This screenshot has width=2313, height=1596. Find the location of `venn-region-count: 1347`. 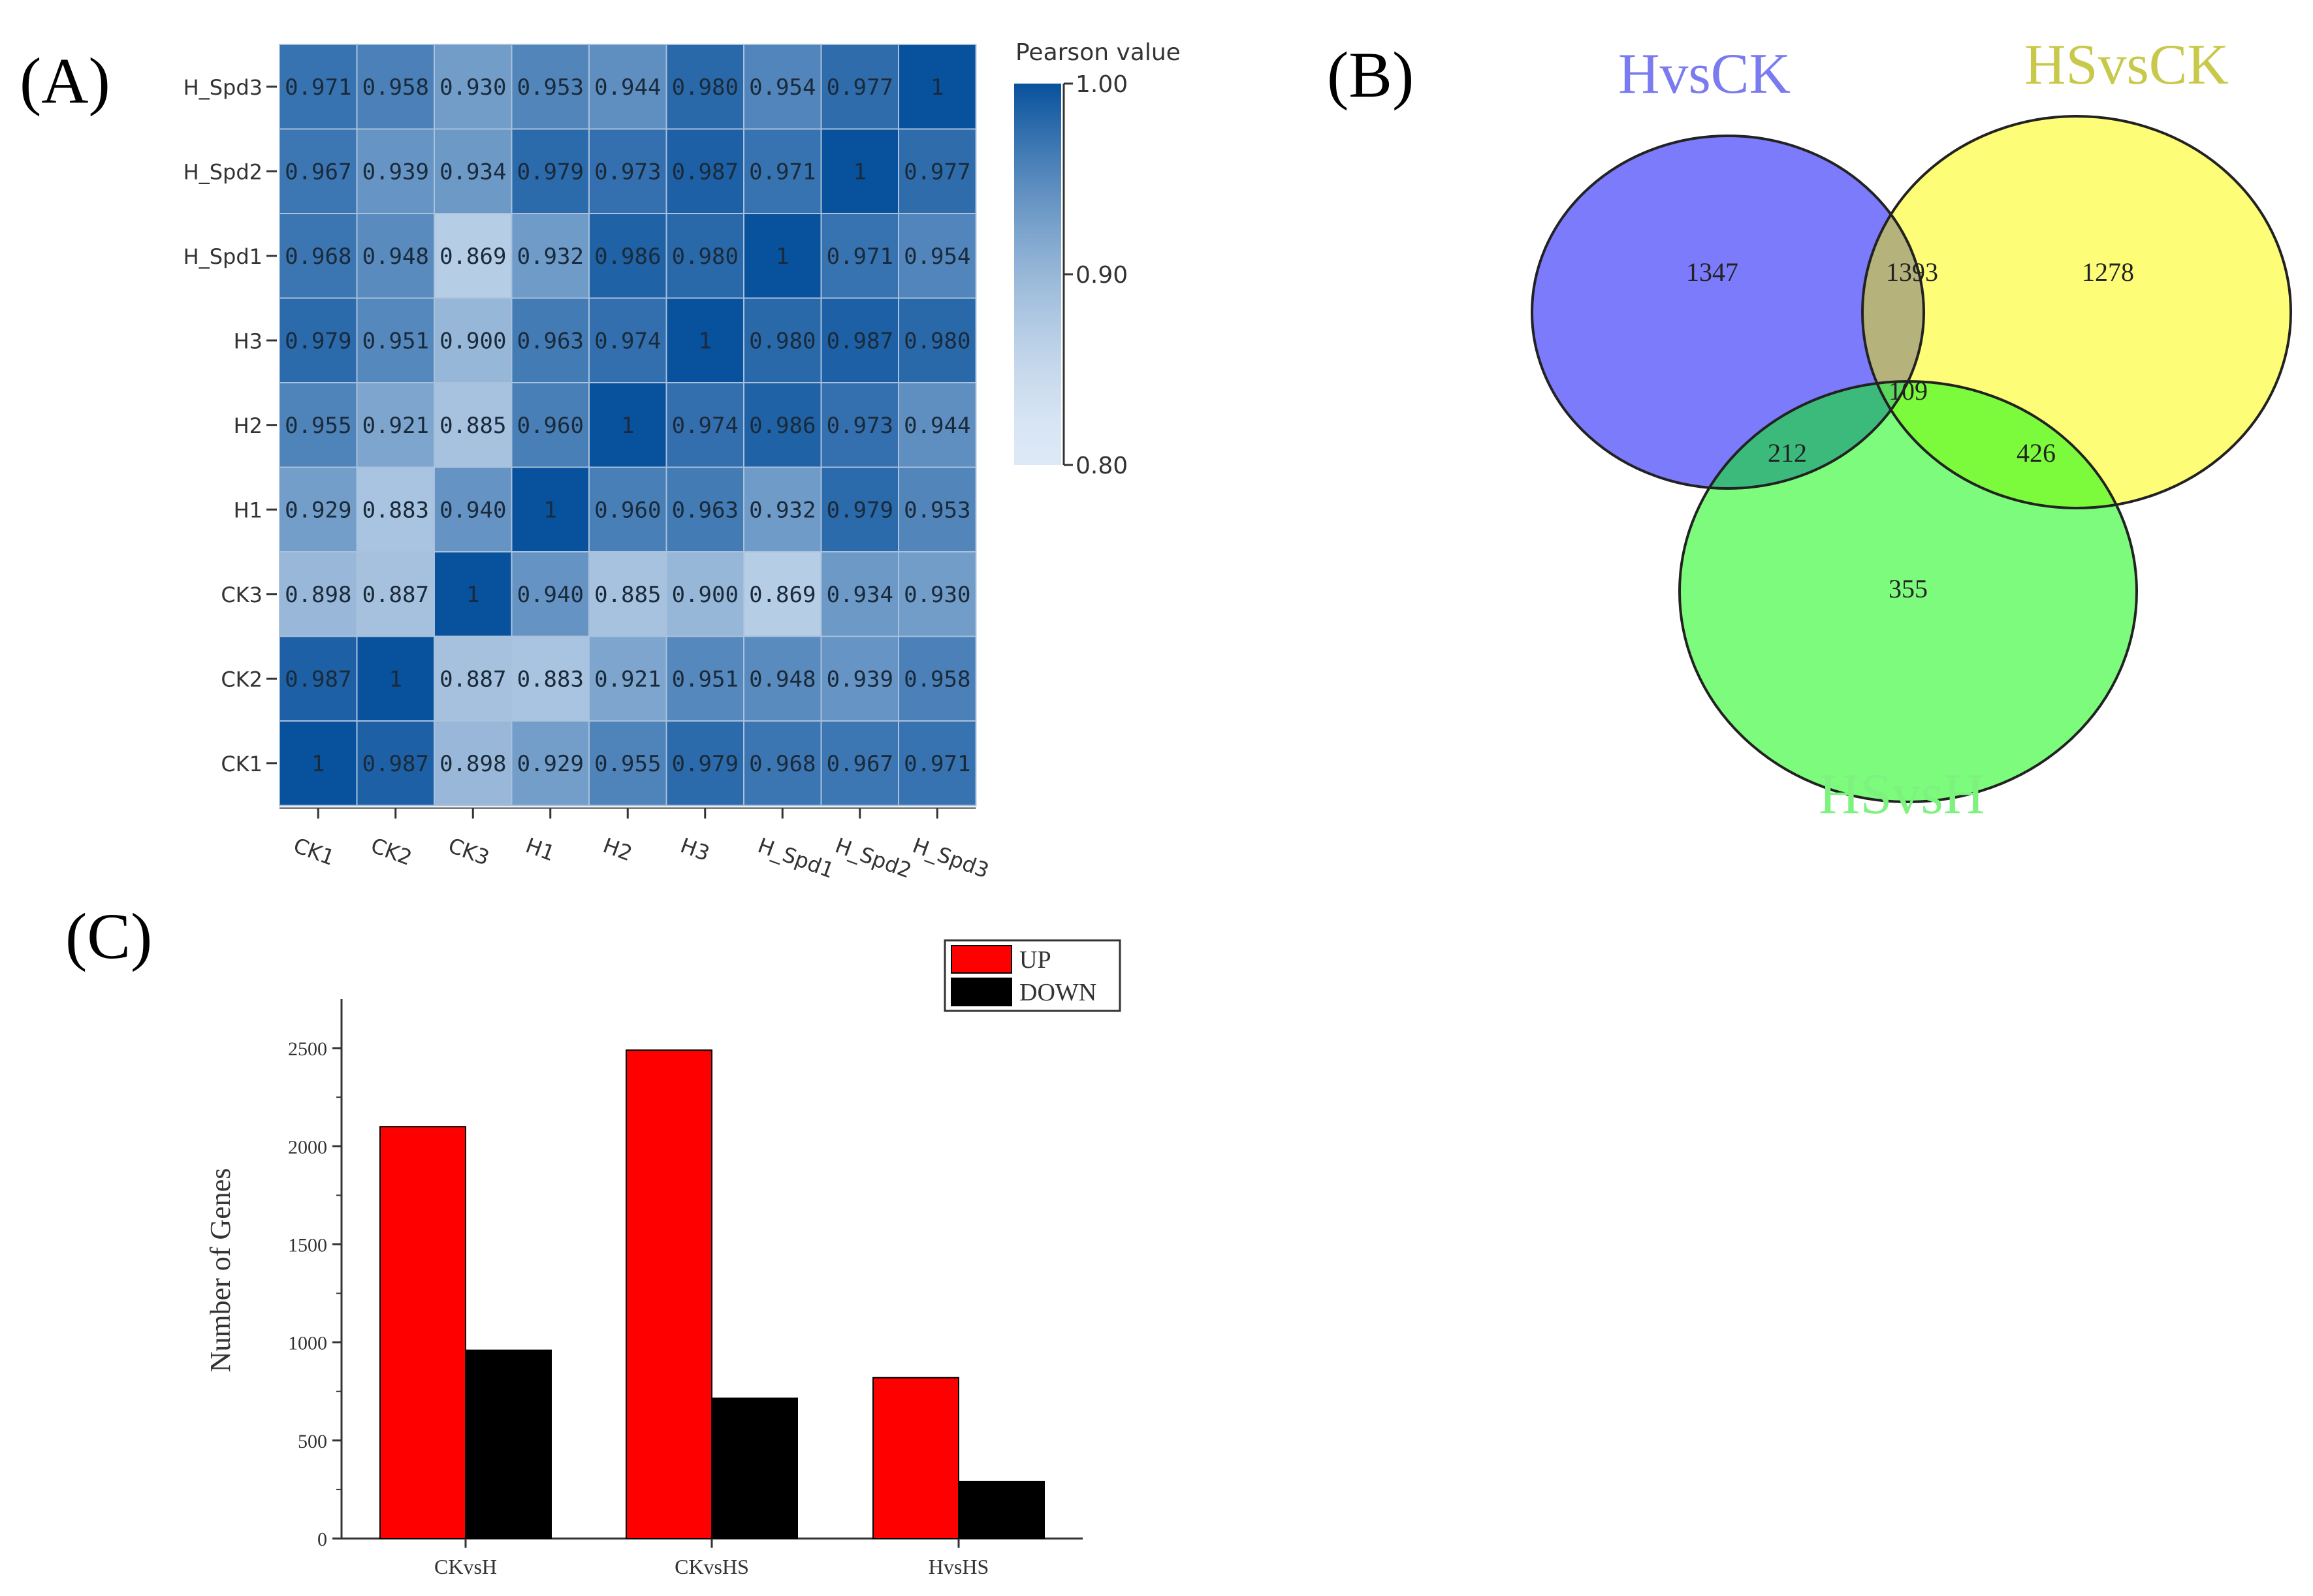

venn-region-count: 1347 is located at coordinates (1712, 272).